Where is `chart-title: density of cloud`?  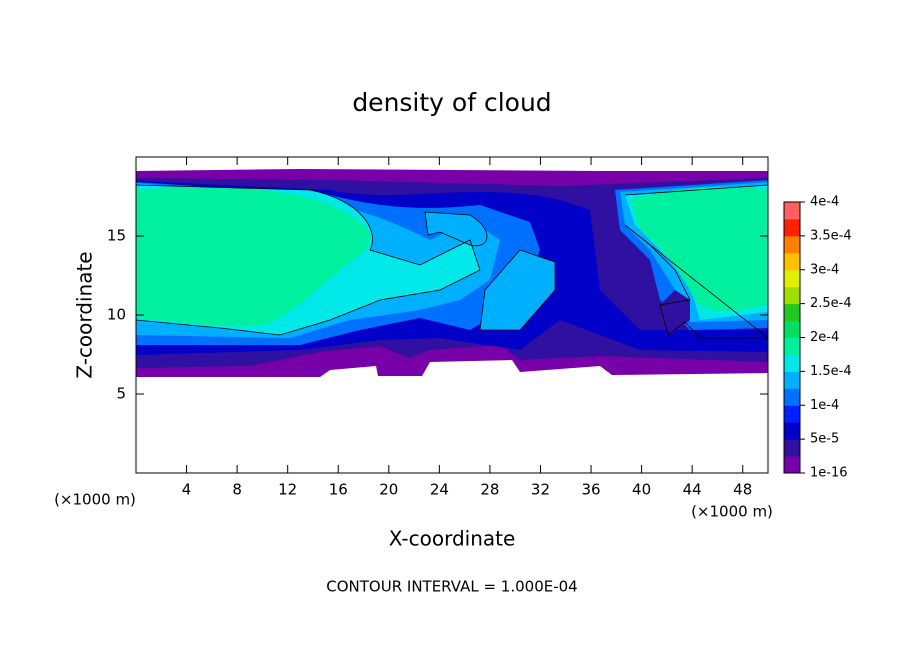 chart-title: density of cloud is located at coordinates (451, 102).